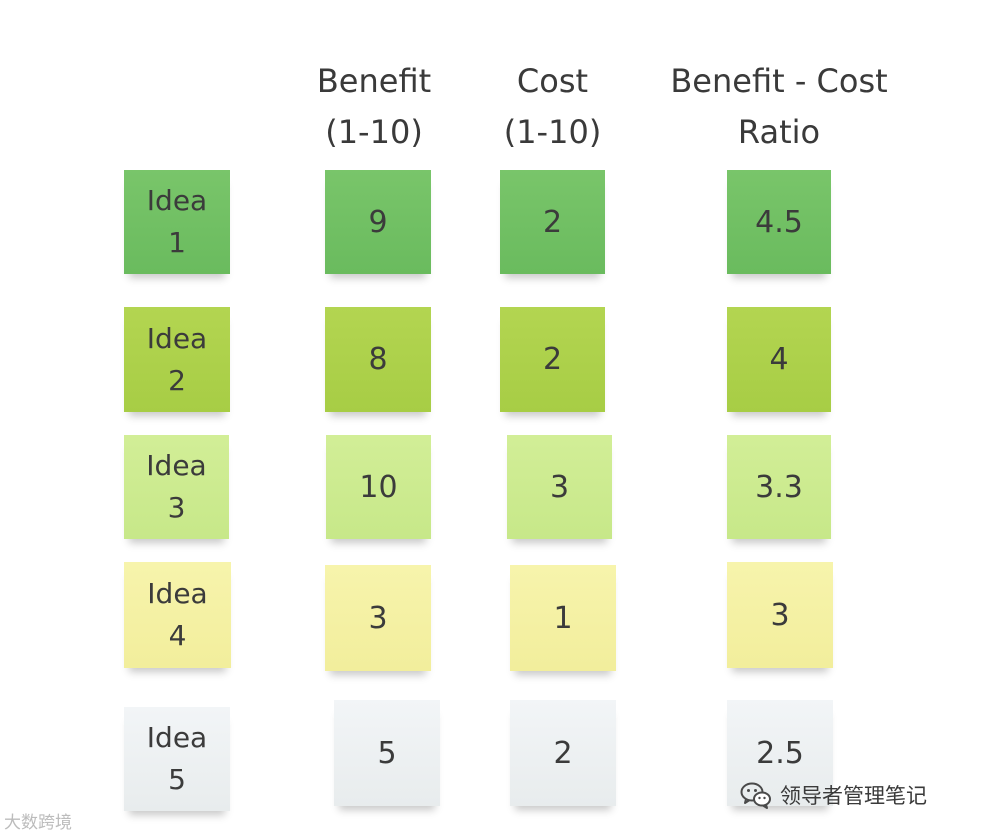 The image size is (986, 839). What do you see at coordinates (177, 200) in the screenshot?
I see `idea-note-1-word: Idea` at bounding box center [177, 200].